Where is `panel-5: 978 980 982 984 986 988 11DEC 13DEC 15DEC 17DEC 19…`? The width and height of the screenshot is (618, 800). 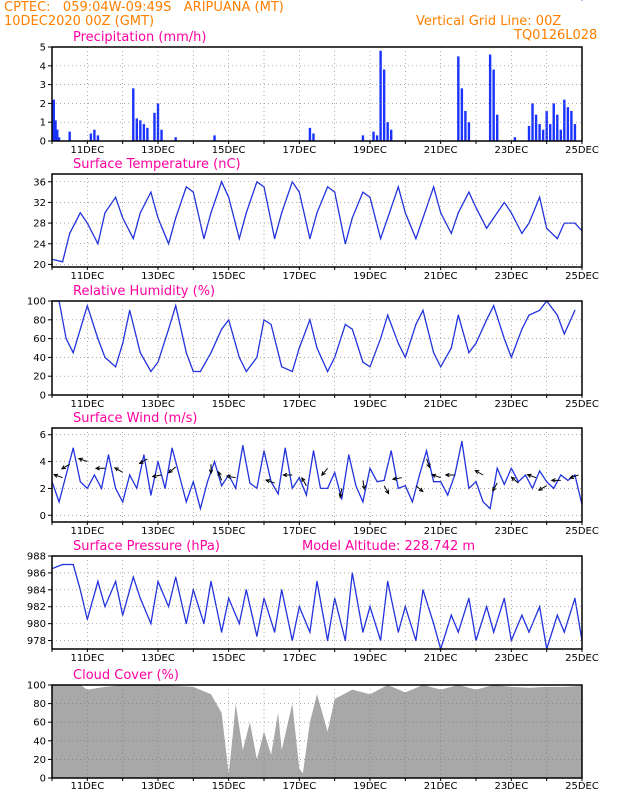
panel-5: 978 980 982 984 986 988 11DEC 13DEC 15DEC 17DEC 19… is located at coordinates (313, 601).